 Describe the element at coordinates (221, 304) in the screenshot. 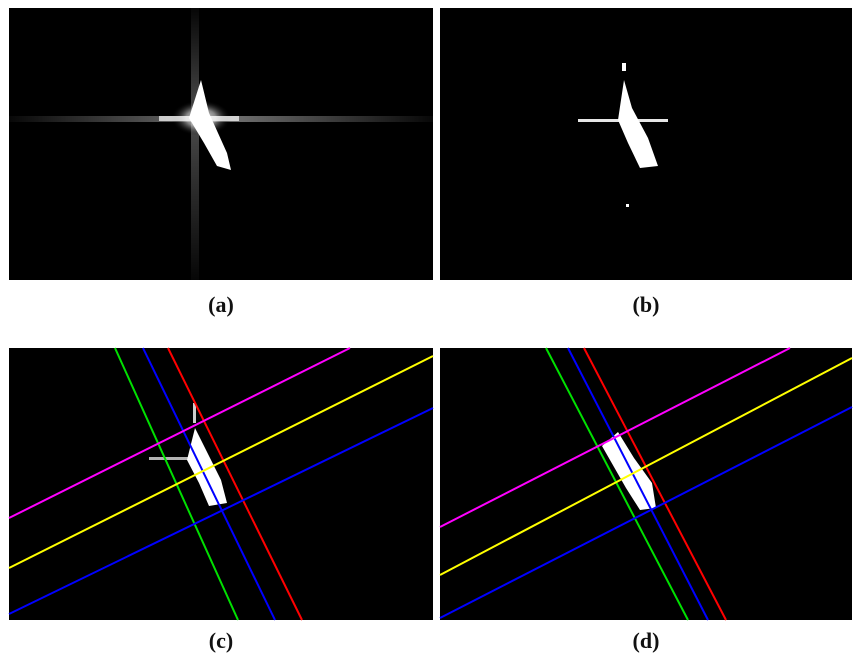

I see `caption: (a)` at that location.